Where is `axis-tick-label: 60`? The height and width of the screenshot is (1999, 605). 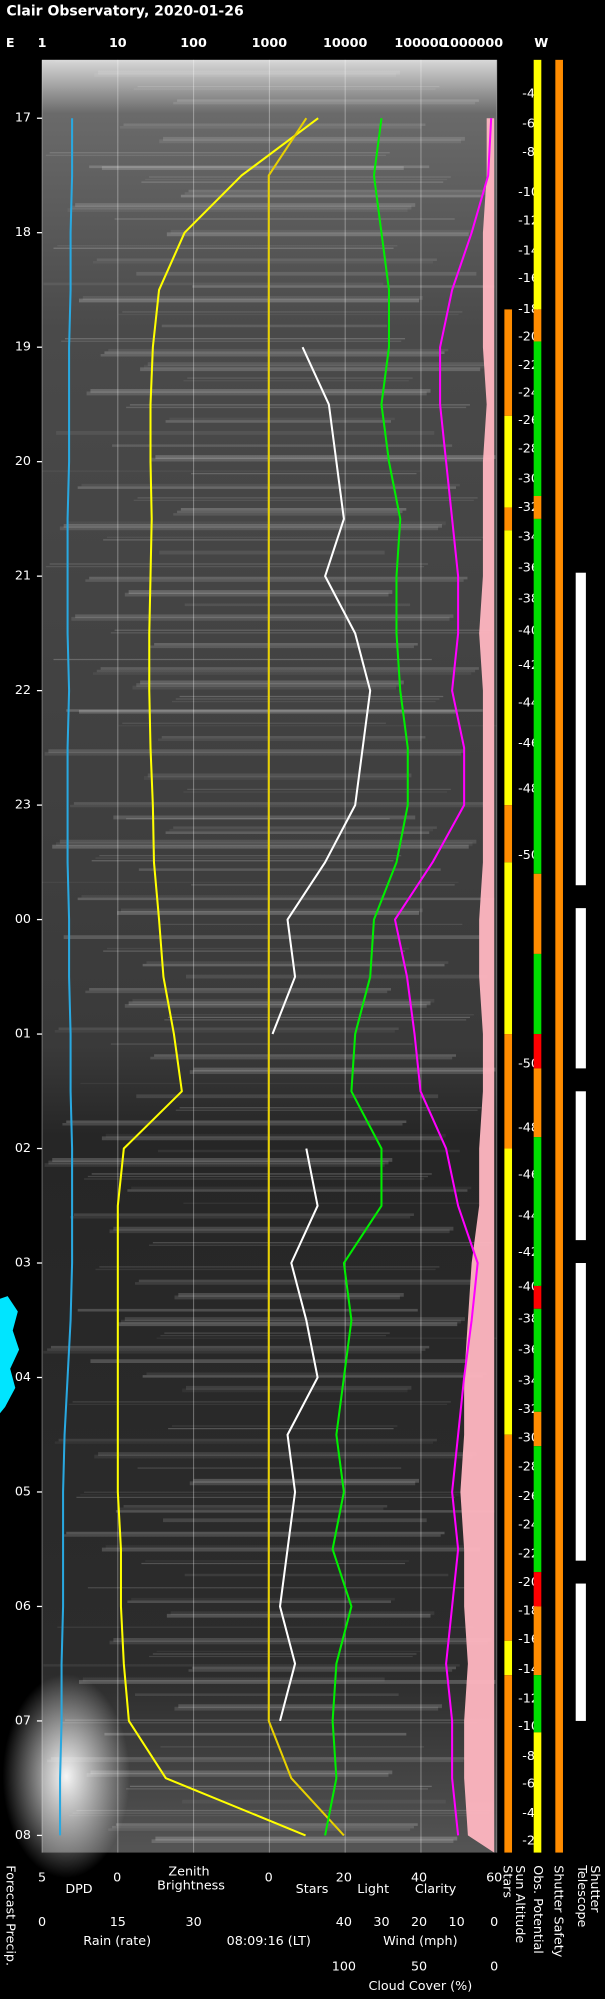
axis-tick-label: 60 is located at coordinates (494, 1878).